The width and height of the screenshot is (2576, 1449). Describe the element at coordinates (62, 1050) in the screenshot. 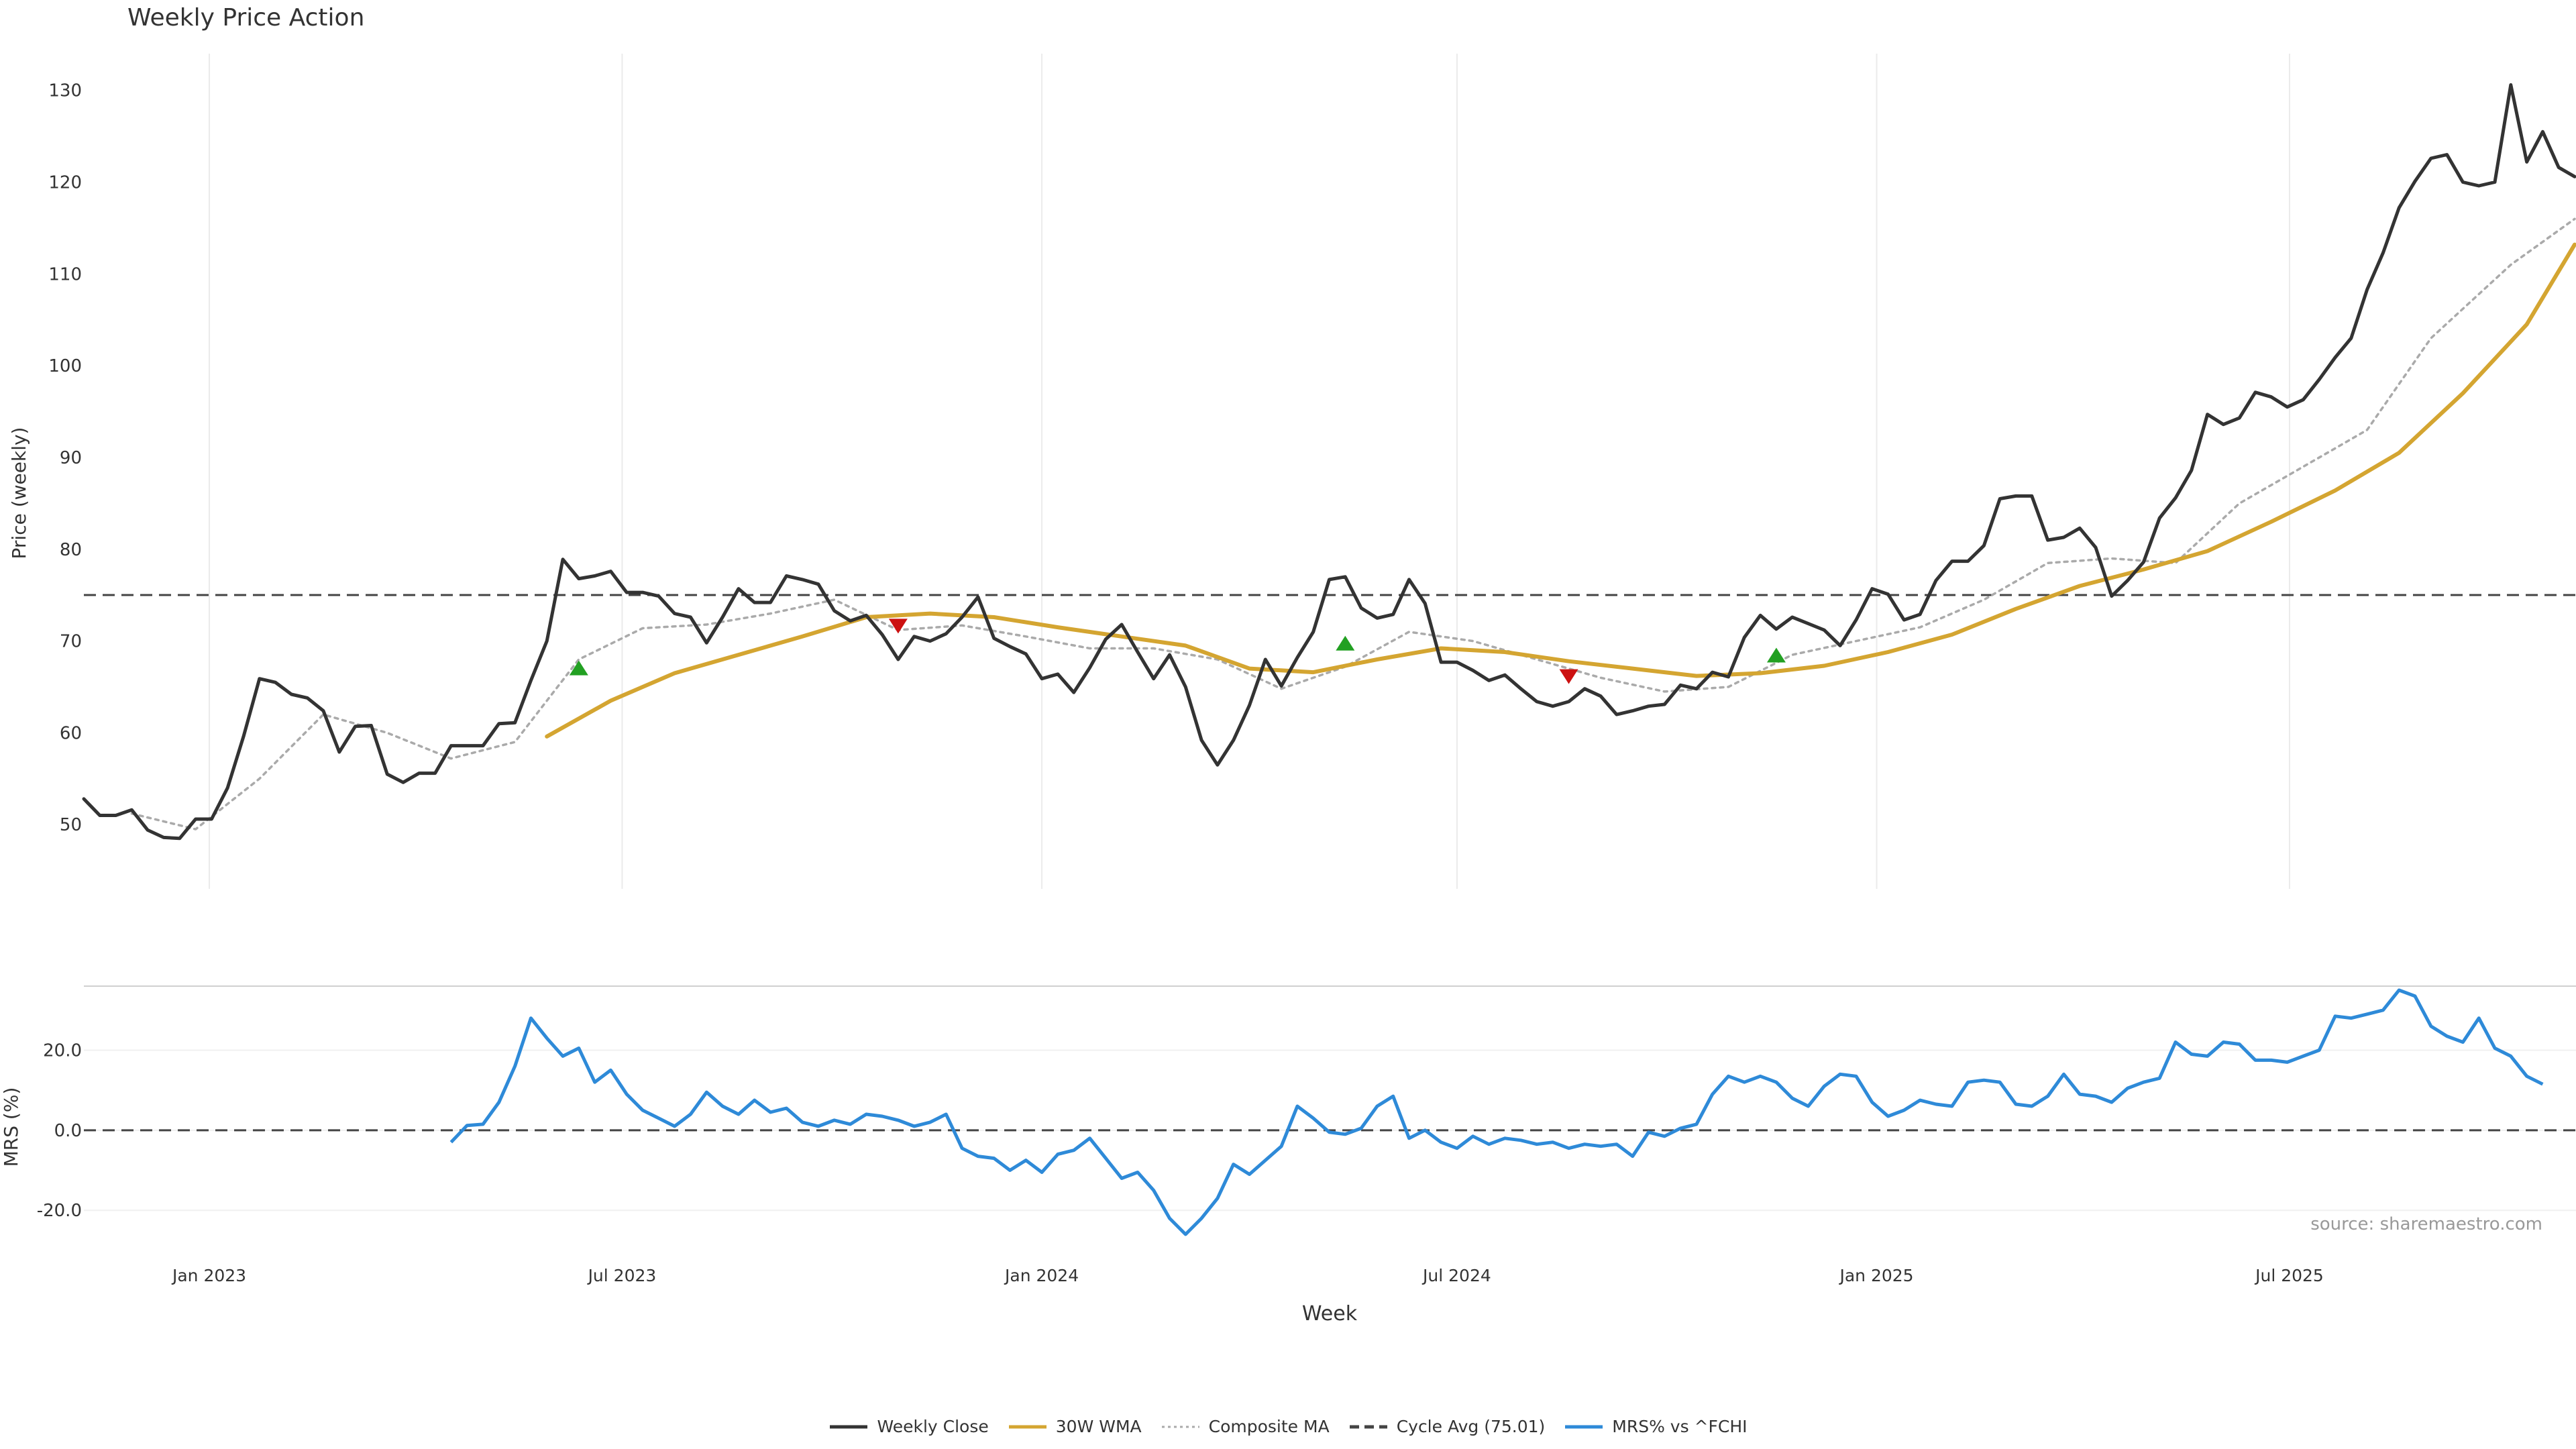

I see `mrs-y-tick-label: 20.0` at that location.